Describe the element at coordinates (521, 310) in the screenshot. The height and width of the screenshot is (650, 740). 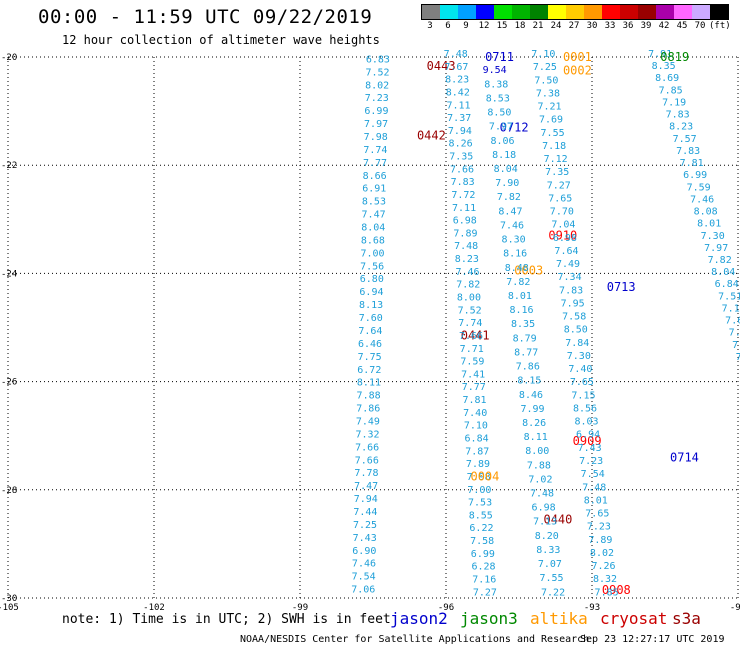
I see `wave-height-value: 8.16` at that location.